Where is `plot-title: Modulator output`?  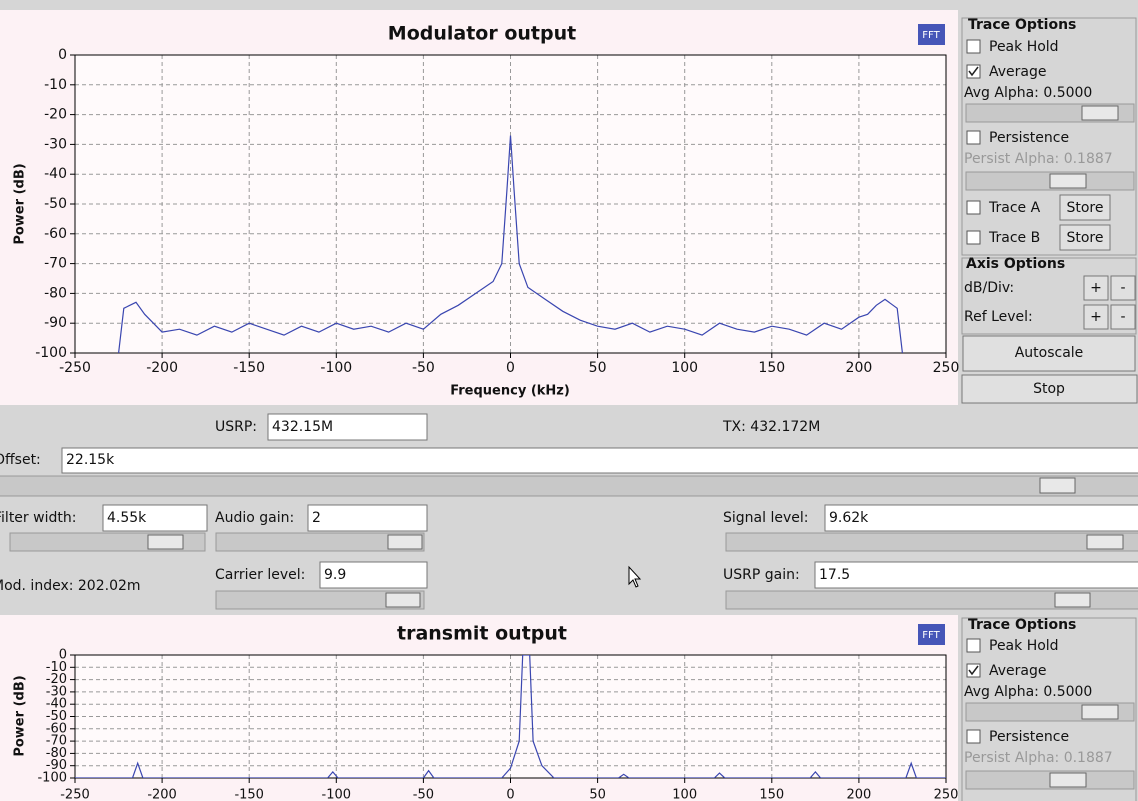 plot-title: Modulator output is located at coordinates (482, 34).